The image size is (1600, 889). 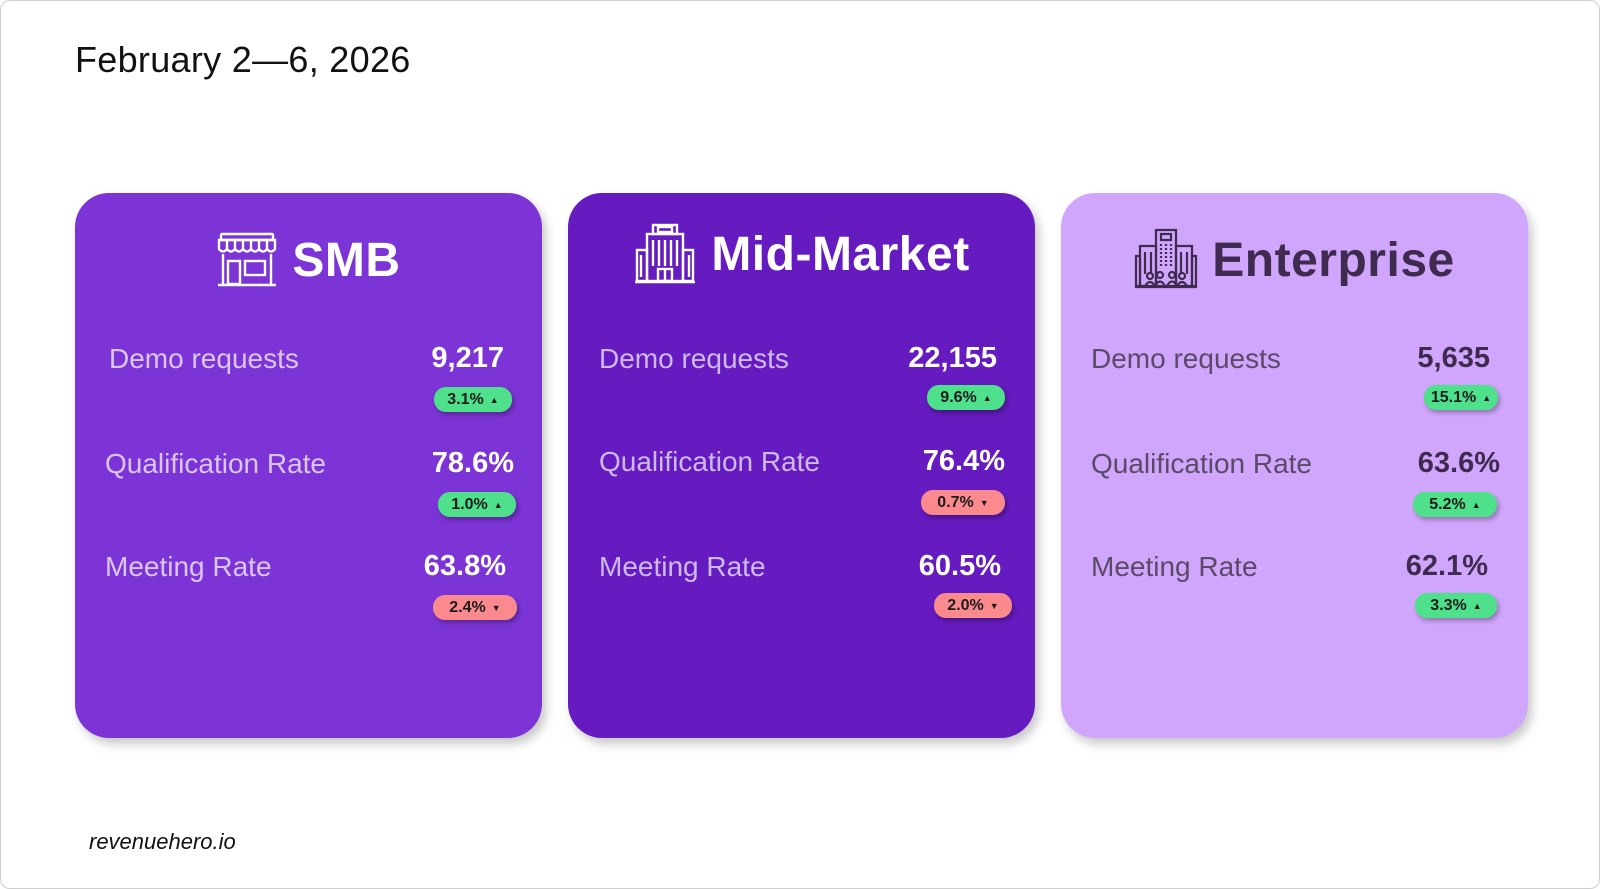 I want to click on date-range-title: February 2—6, 2026, so click(x=243, y=59).